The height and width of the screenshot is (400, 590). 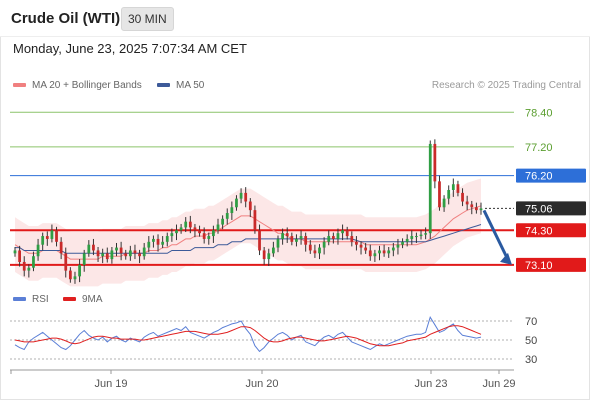 I want to click on legend-9ma: 9MA, so click(x=83, y=299).